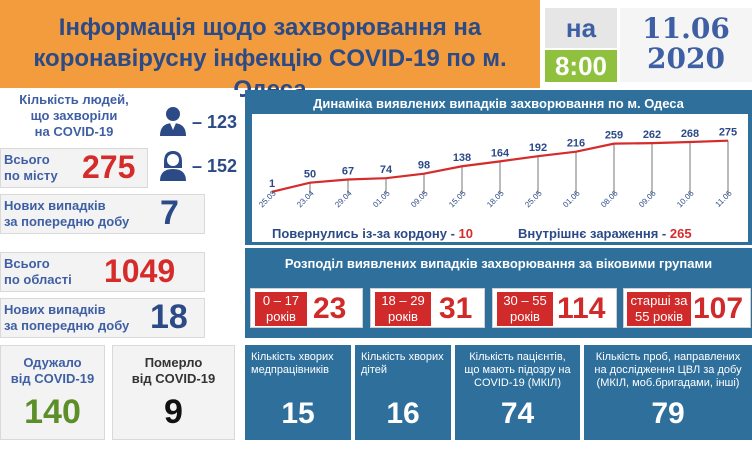  Describe the element at coordinates (169, 213) in the screenshot. I see `new-city-value: 7` at that location.